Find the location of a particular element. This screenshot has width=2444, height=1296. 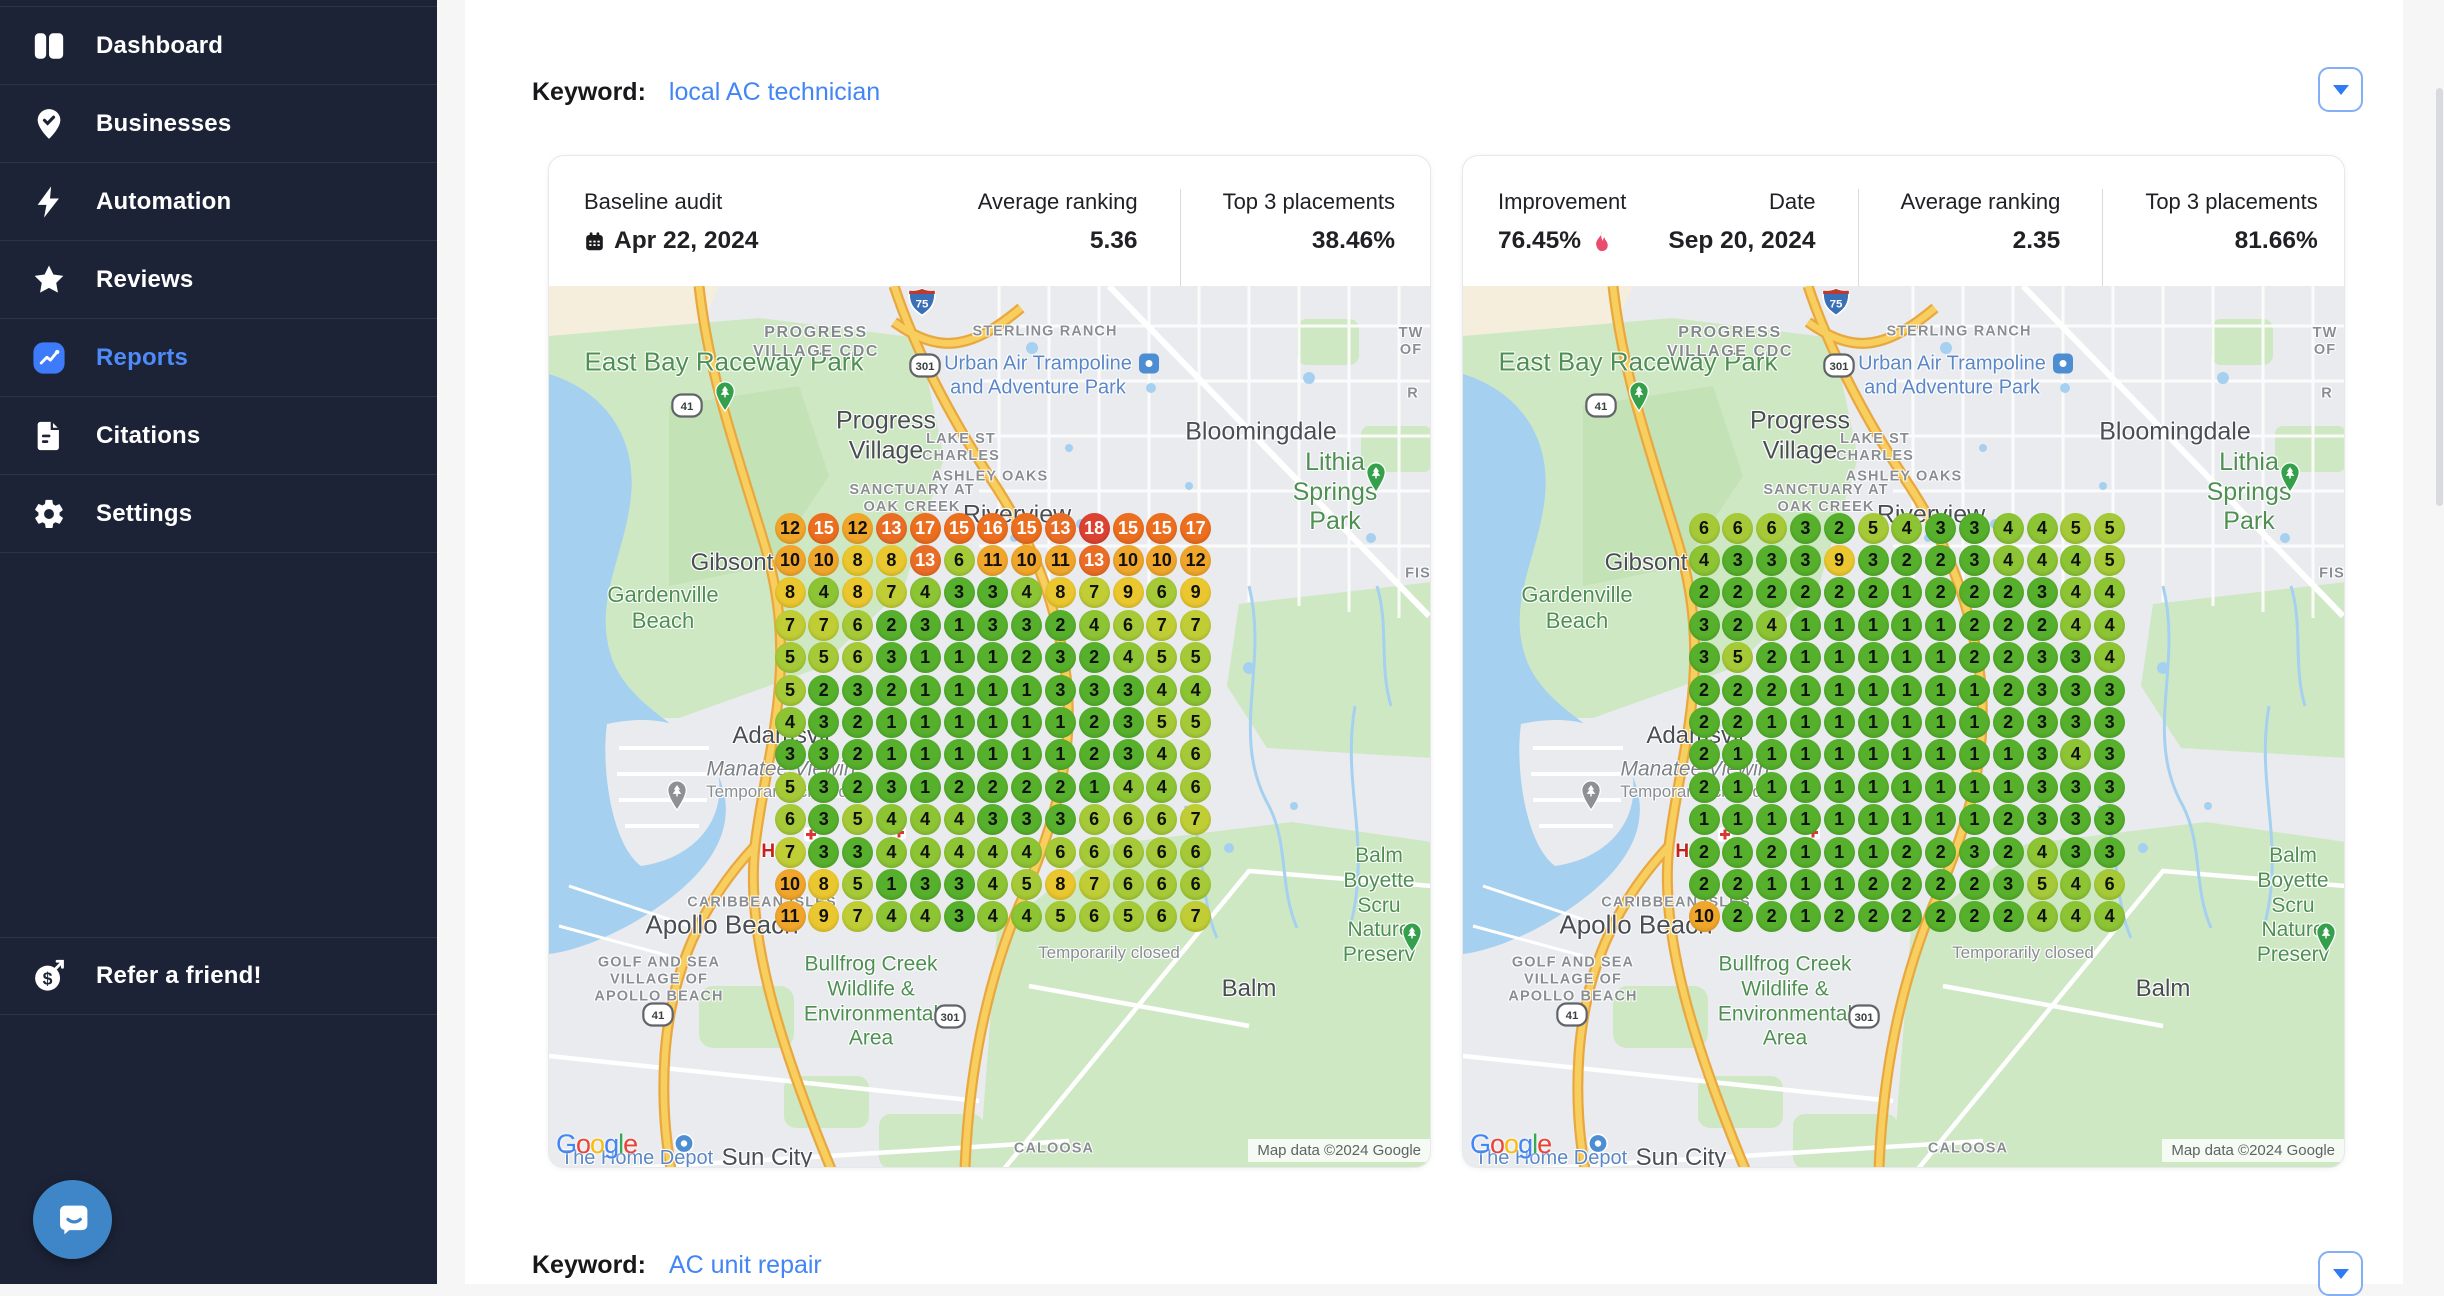

map-label: PROGRESS VILLAGE CDC is located at coordinates (816, 342).